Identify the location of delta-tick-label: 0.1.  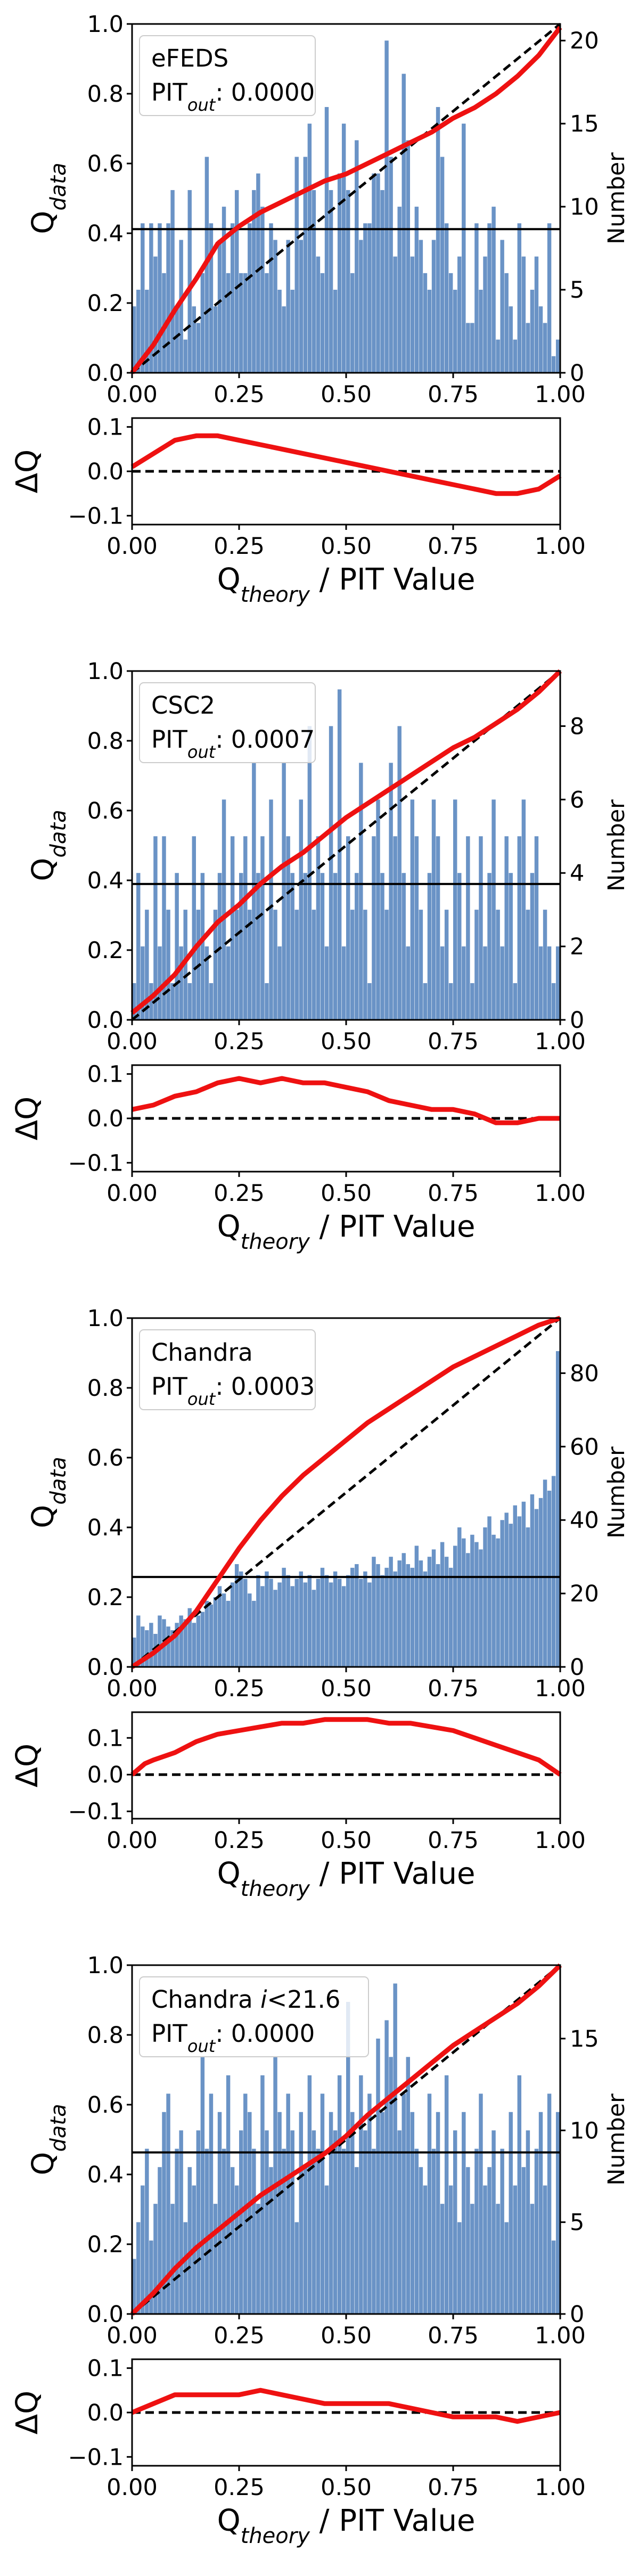
(105, 1074).